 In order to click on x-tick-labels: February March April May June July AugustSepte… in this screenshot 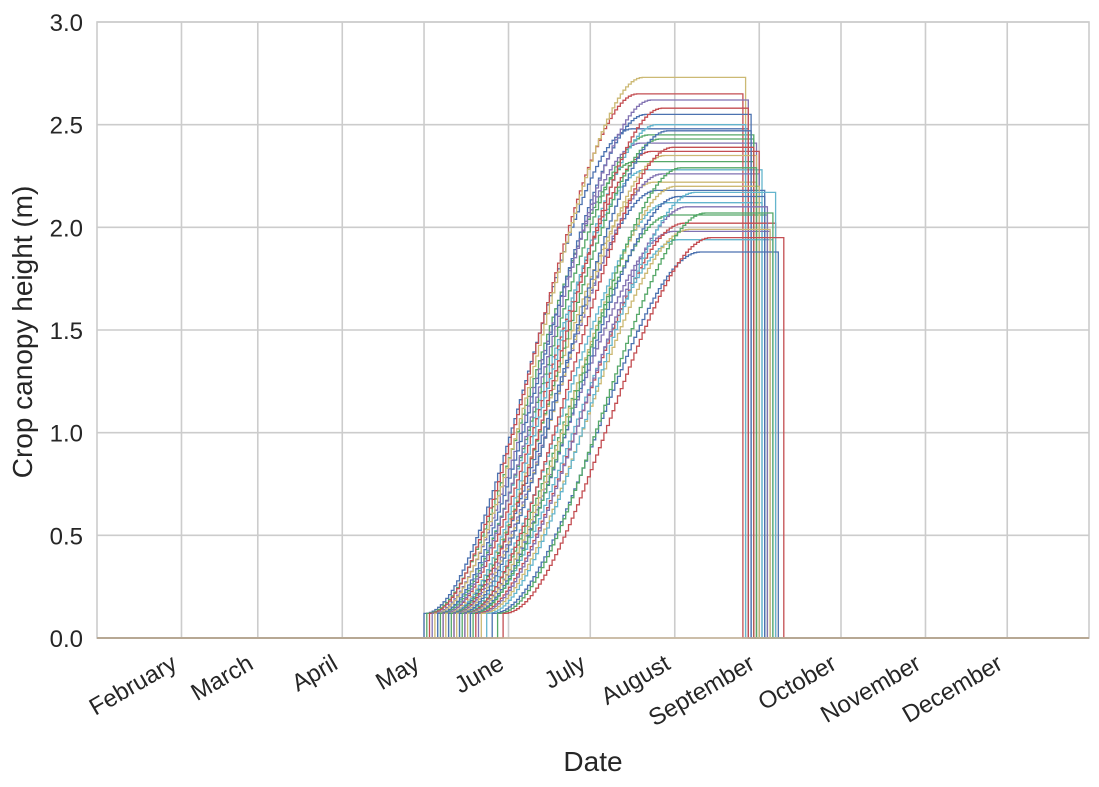, I will do `click(546, 691)`.